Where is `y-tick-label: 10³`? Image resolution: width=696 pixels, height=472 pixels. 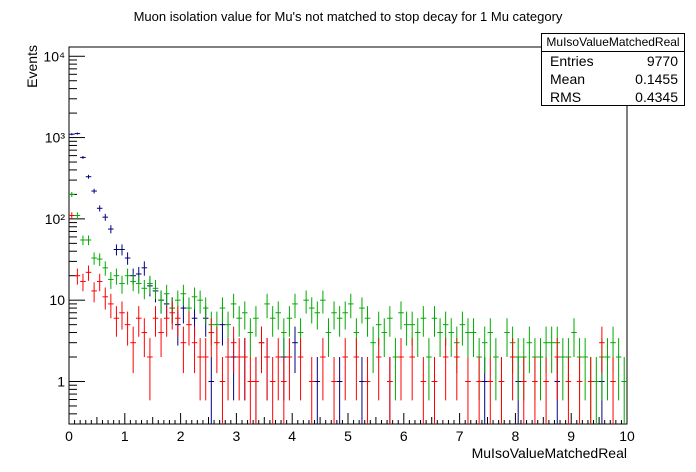 y-tick-label: 10³ is located at coordinates (55, 138).